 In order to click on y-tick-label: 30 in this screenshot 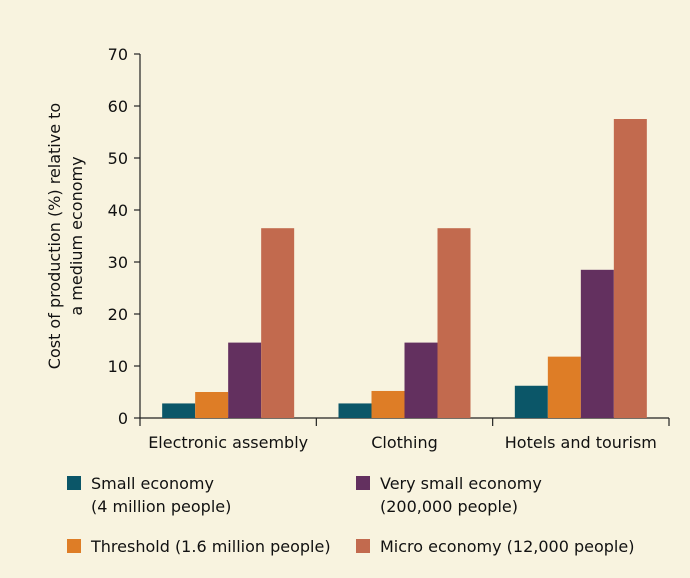, I will do `click(118, 262)`.